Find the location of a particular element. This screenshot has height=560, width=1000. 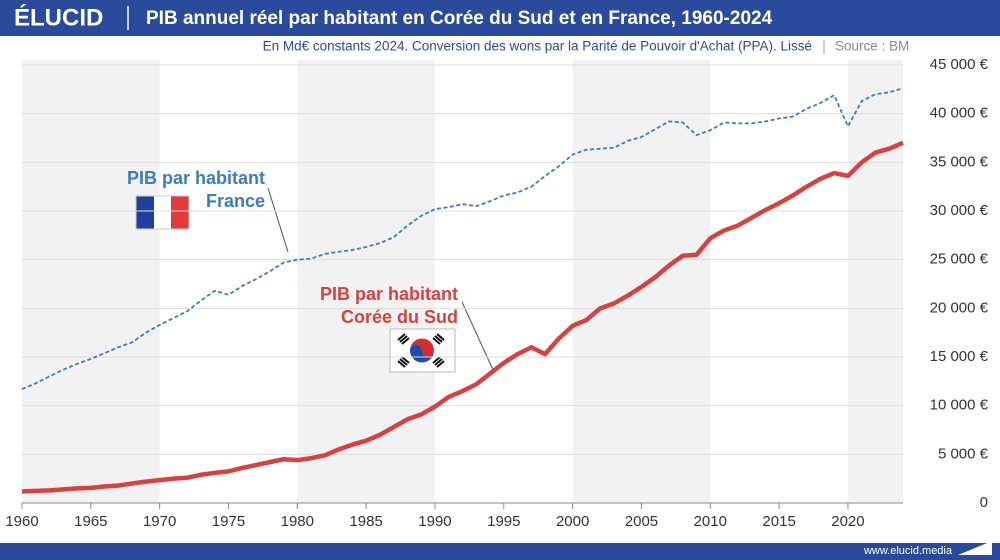

flag-korea is located at coordinates (422, 350).